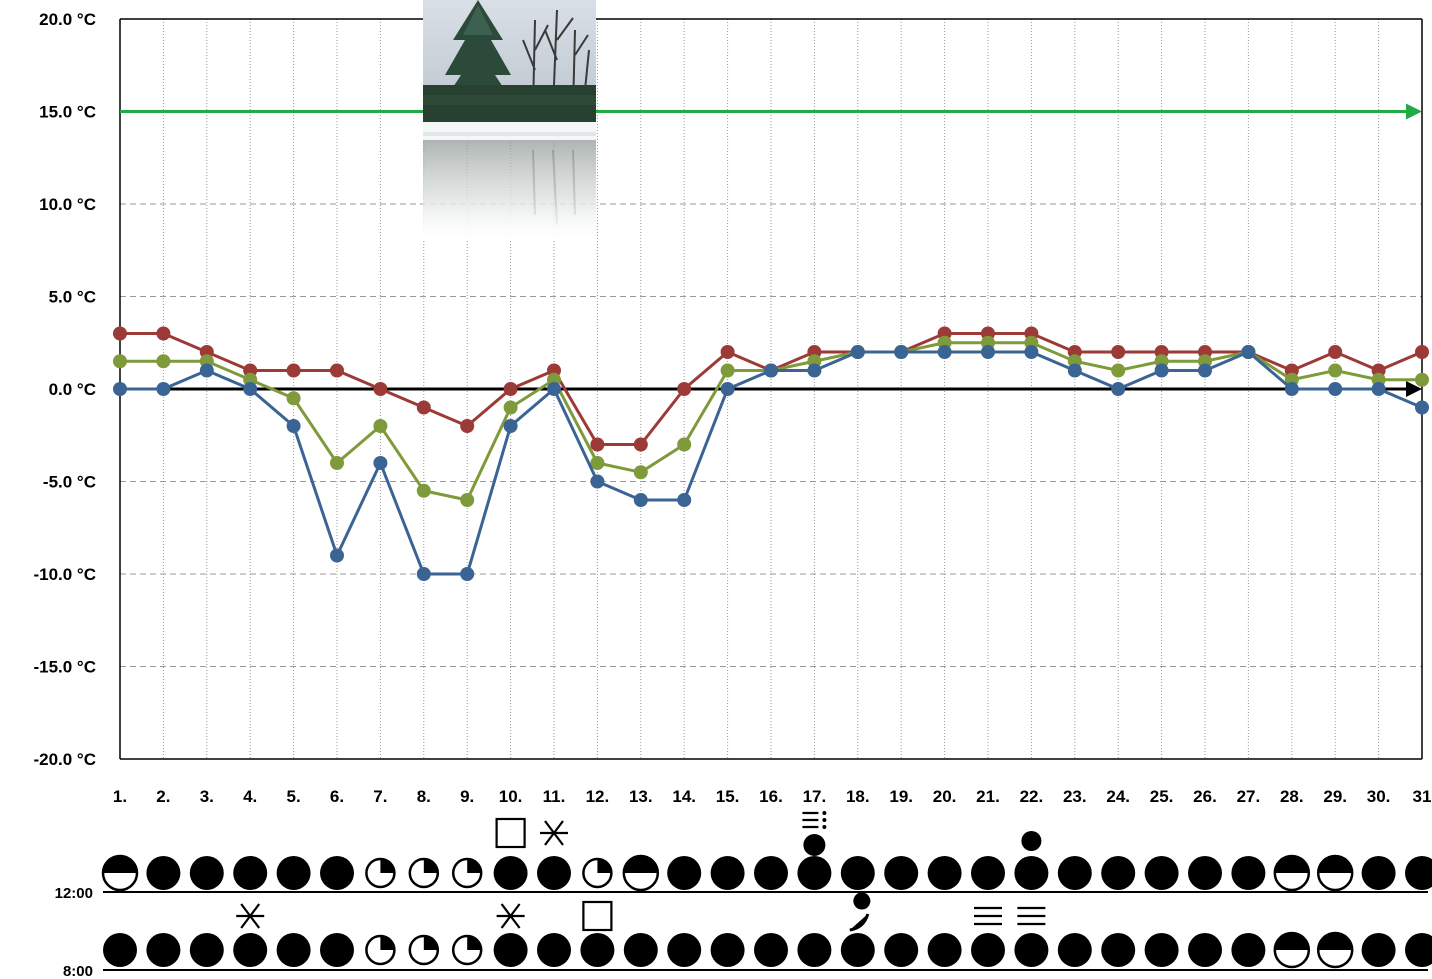  Describe the element at coordinates (1292, 796) in the screenshot. I see `x-tick-label: 28.` at that location.